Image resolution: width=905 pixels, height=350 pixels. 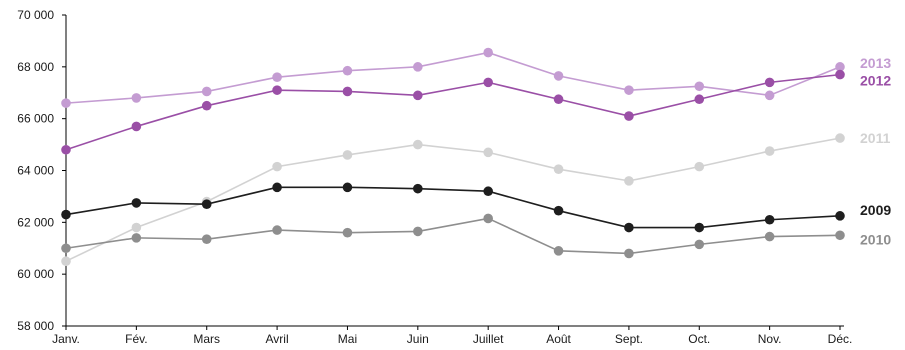 What do you see at coordinates (277, 339) in the screenshot?
I see `x-tick-label: Avril` at bounding box center [277, 339].